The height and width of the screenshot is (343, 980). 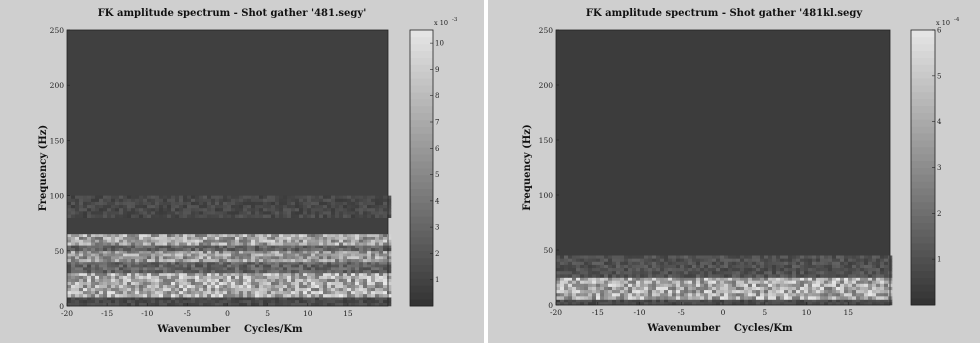 What do you see at coordinates (57, 140) in the screenshot?
I see `y-tick-label: 150` at bounding box center [57, 140].